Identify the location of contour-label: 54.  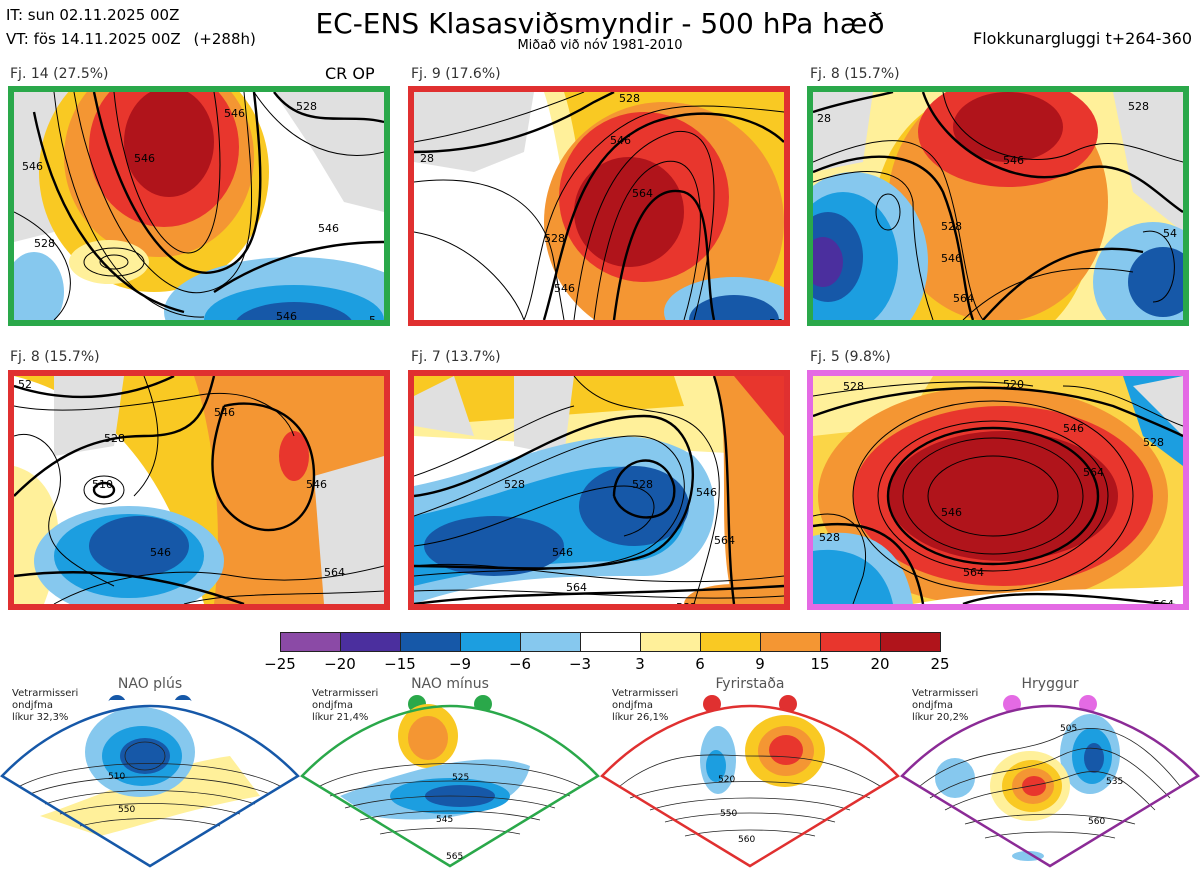
(1170, 233).